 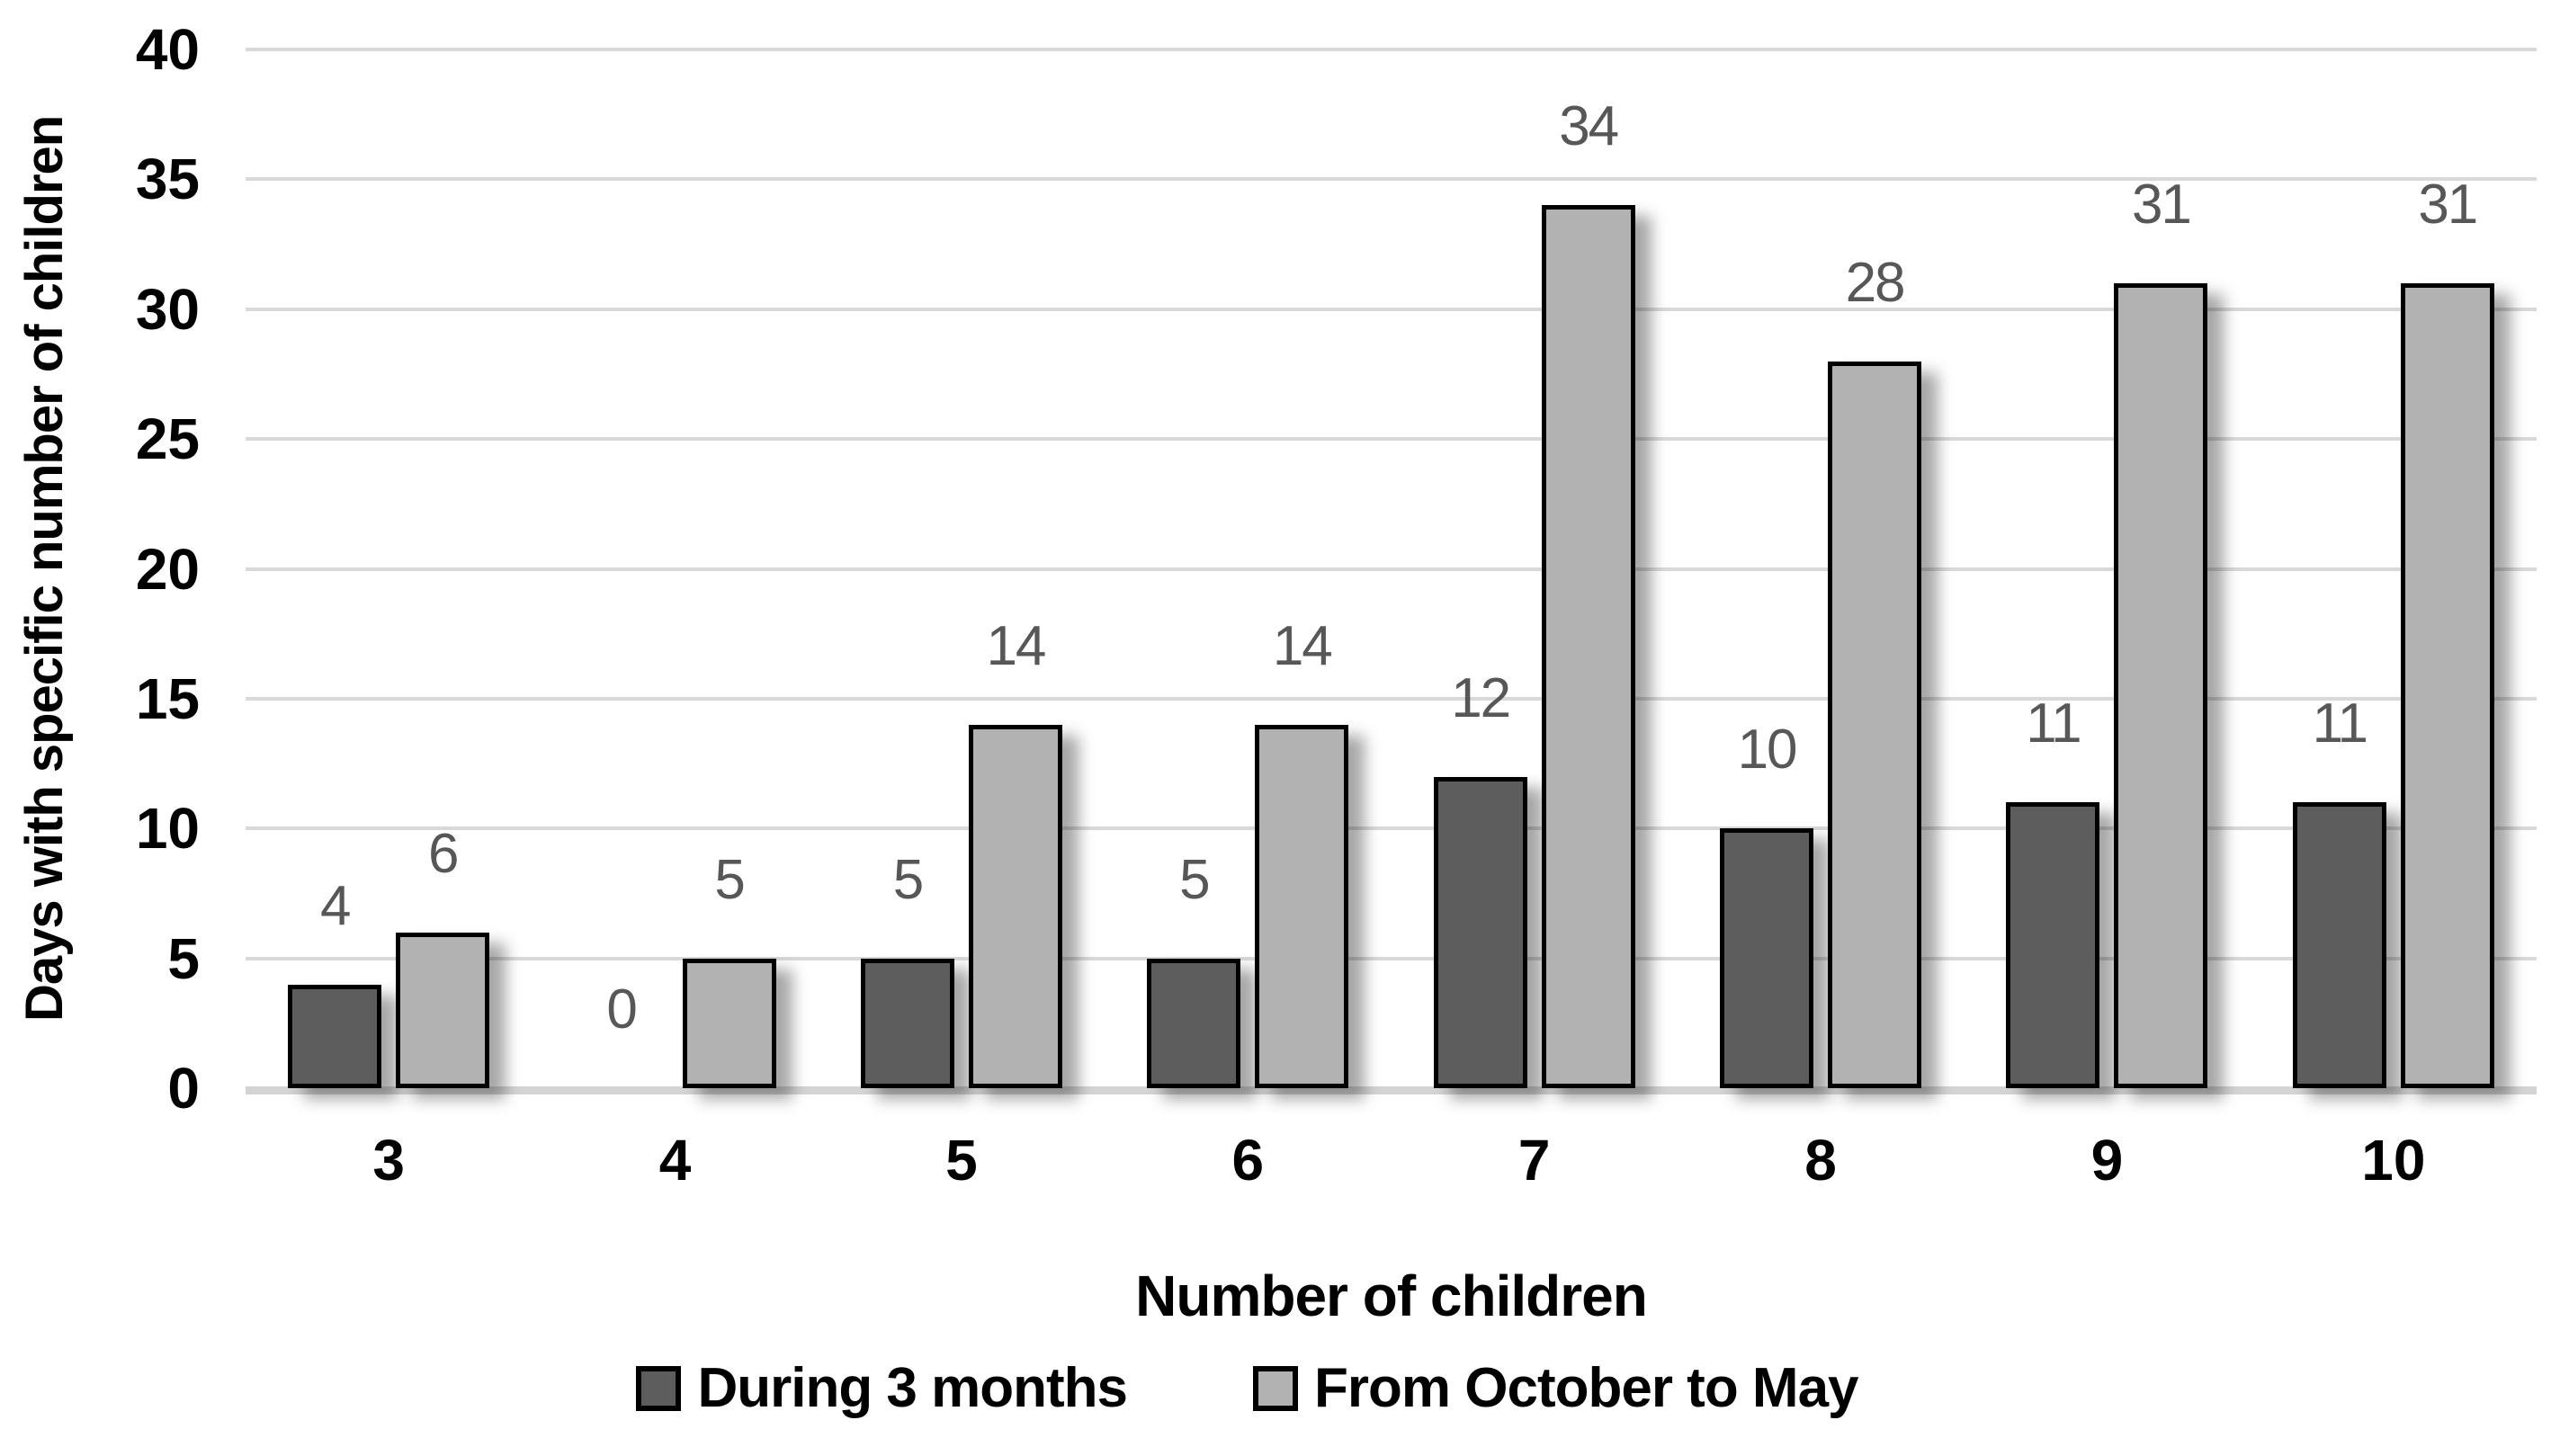 What do you see at coordinates (961, 1160) in the screenshot?
I see `x-tick-label-5: 5` at bounding box center [961, 1160].